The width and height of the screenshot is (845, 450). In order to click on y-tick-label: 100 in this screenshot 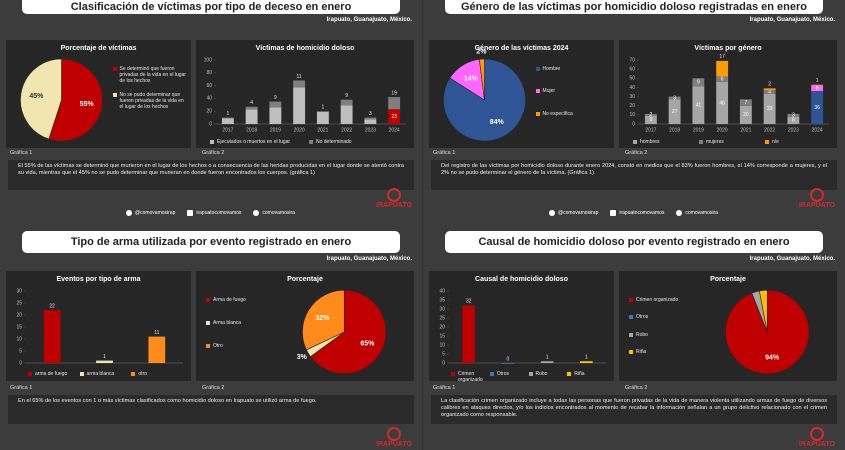, I will do `click(208, 60)`.